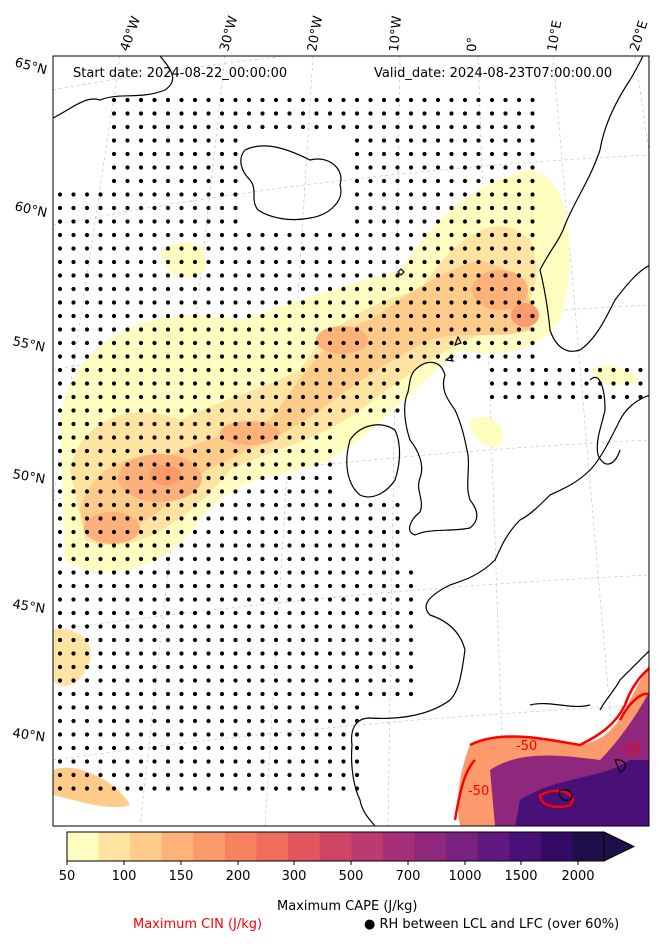 This screenshot has width=659, height=944. What do you see at coordinates (619, 846) in the screenshot?
I see `colorbar-extend-arrow` at bounding box center [619, 846].